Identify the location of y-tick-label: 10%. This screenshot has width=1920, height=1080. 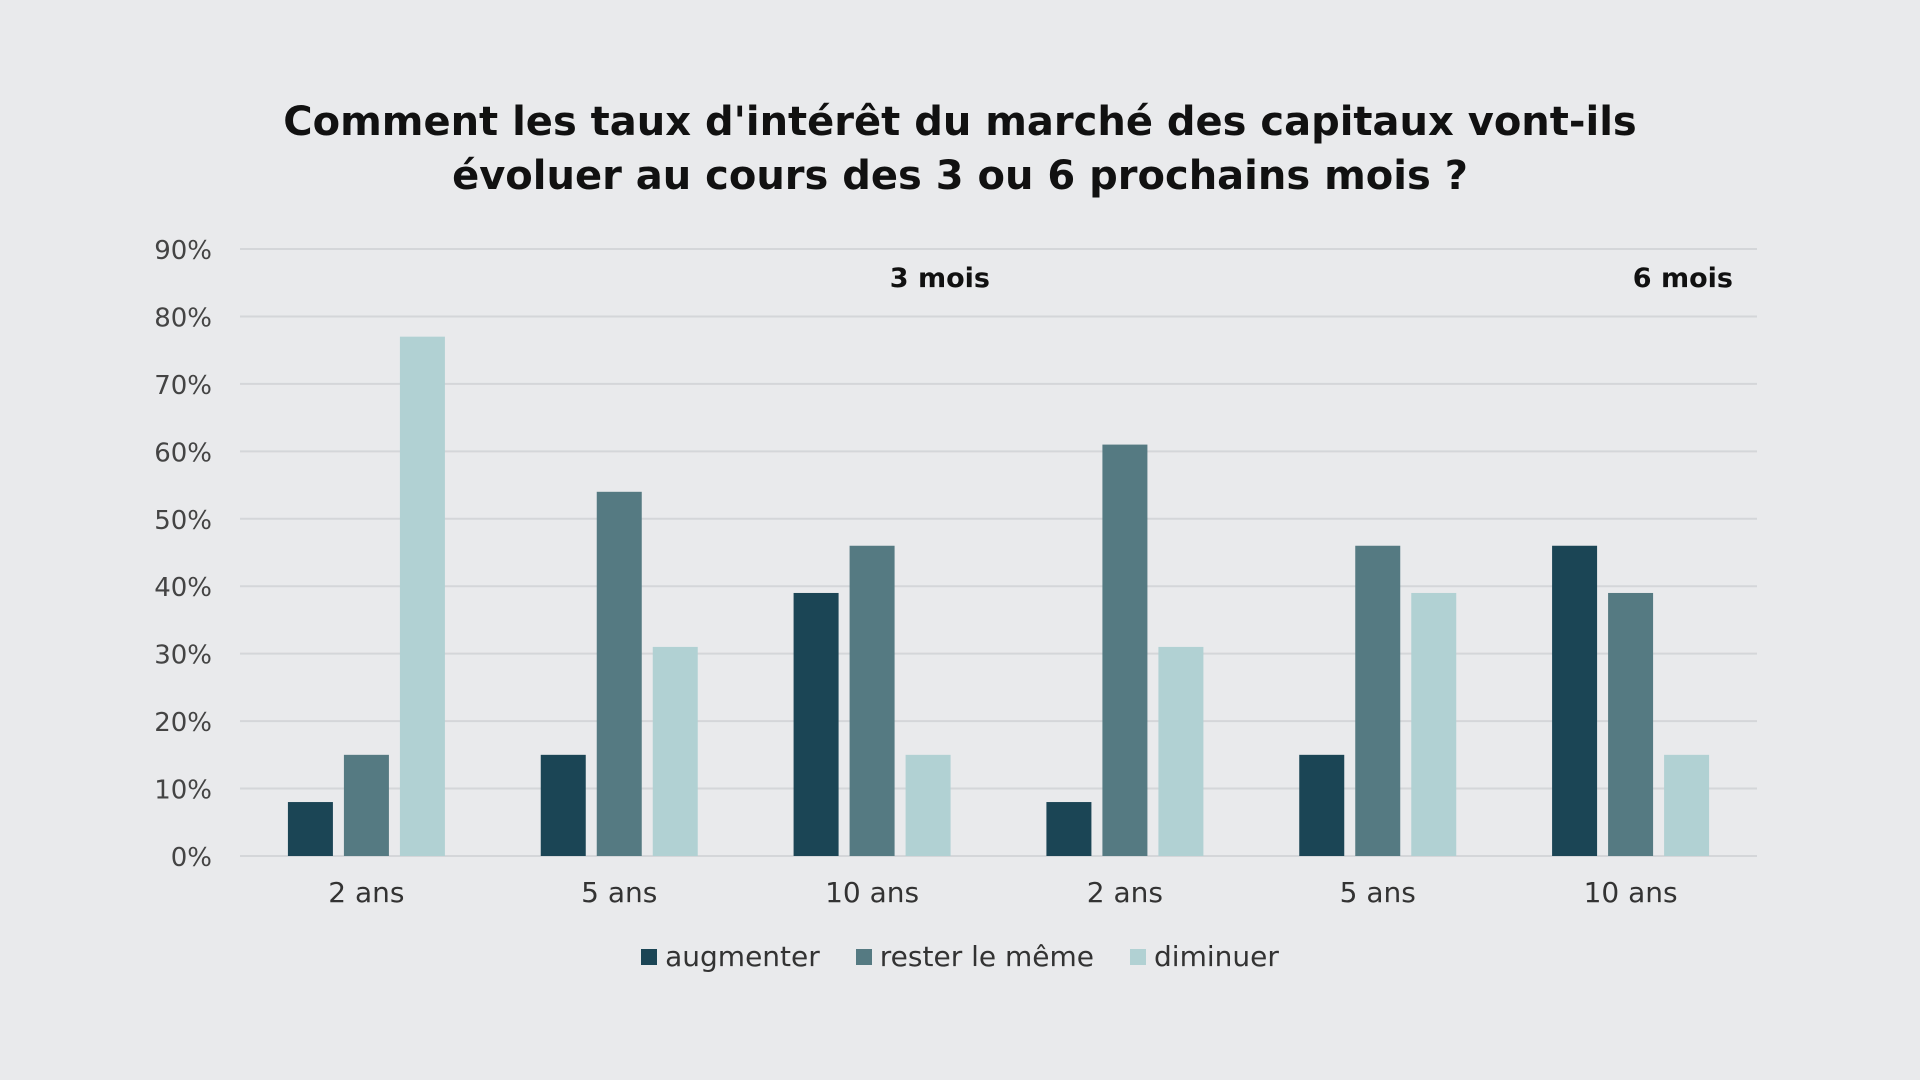
(183, 791).